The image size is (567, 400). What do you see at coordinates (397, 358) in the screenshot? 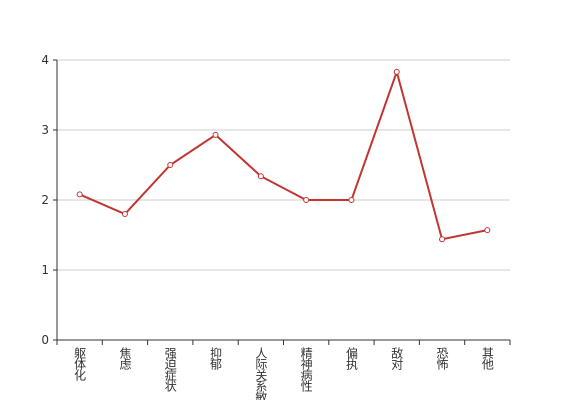
I see `x-tick-label: 敌对` at bounding box center [397, 358].